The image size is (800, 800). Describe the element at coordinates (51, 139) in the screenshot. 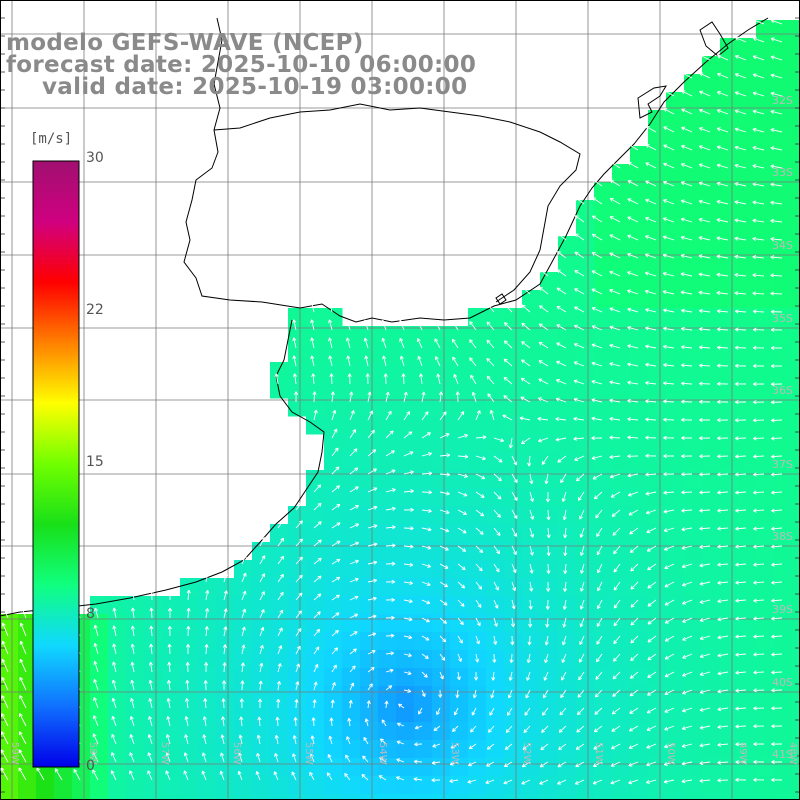

I see `colorbar-unit: [m/s]` at that location.